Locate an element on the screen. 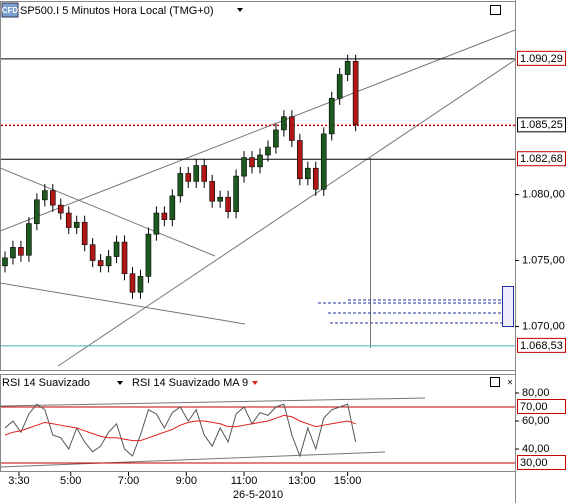  x-tick-label: 11:00 is located at coordinates (244, 481).